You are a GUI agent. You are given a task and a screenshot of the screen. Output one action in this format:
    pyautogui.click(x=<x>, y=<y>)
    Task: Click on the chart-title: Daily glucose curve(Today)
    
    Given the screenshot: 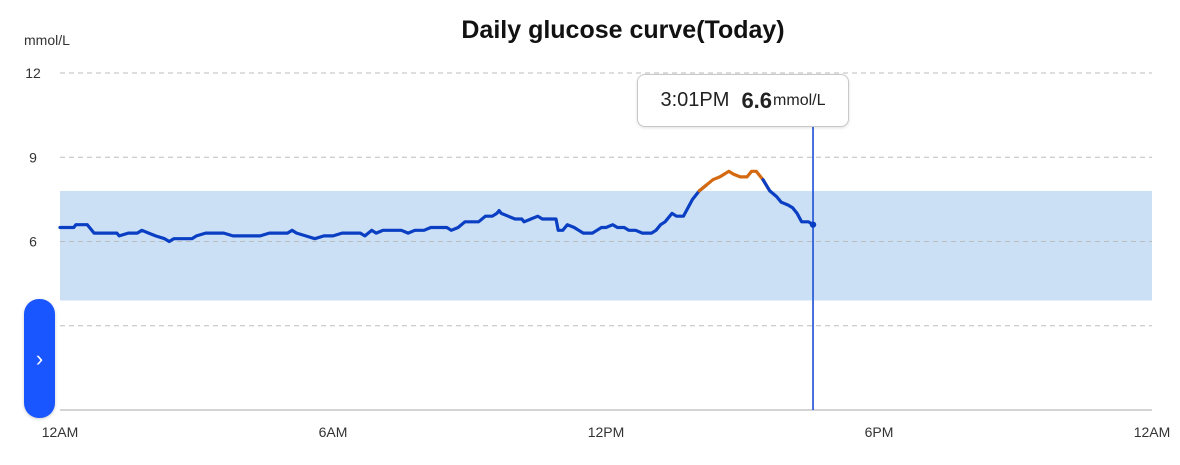 What is the action you would take?
    pyautogui.click(x=623, y=30)
    